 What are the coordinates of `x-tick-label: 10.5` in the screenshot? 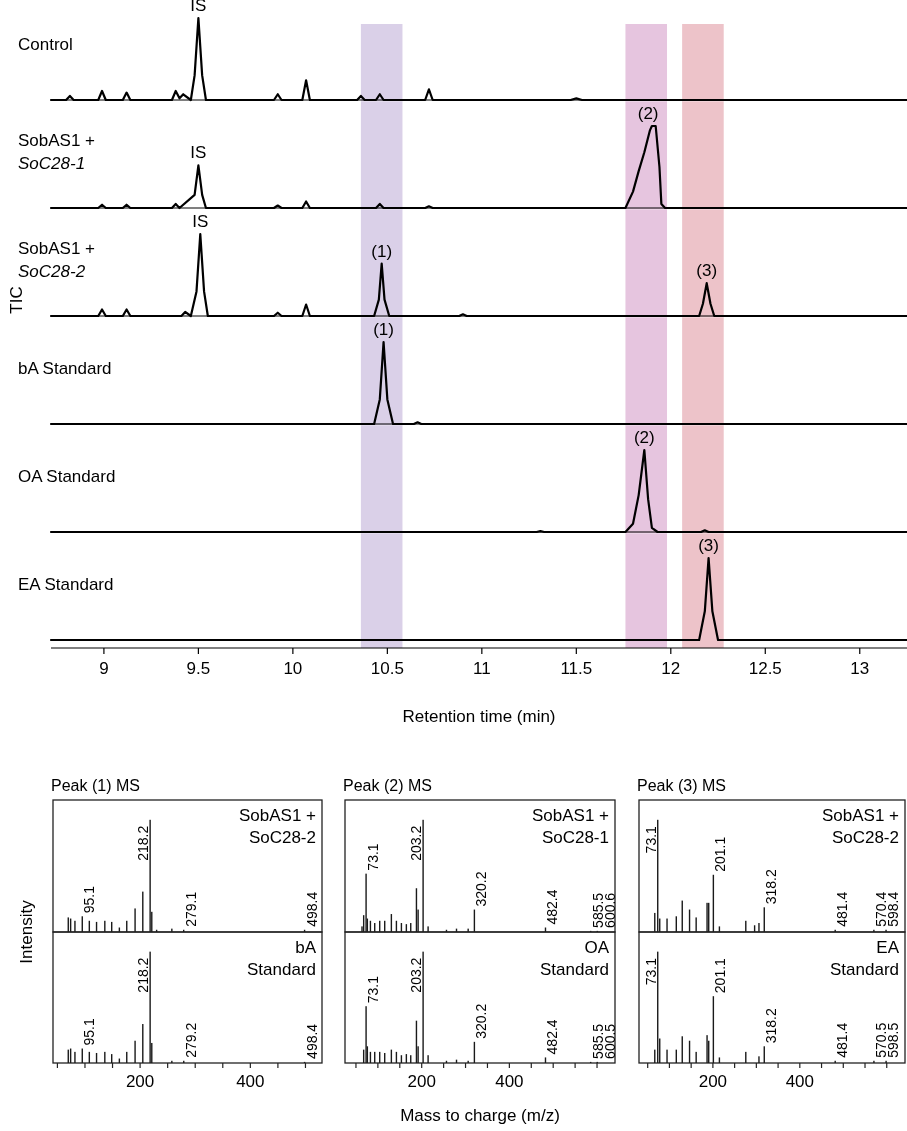 It's located at (387, 668).